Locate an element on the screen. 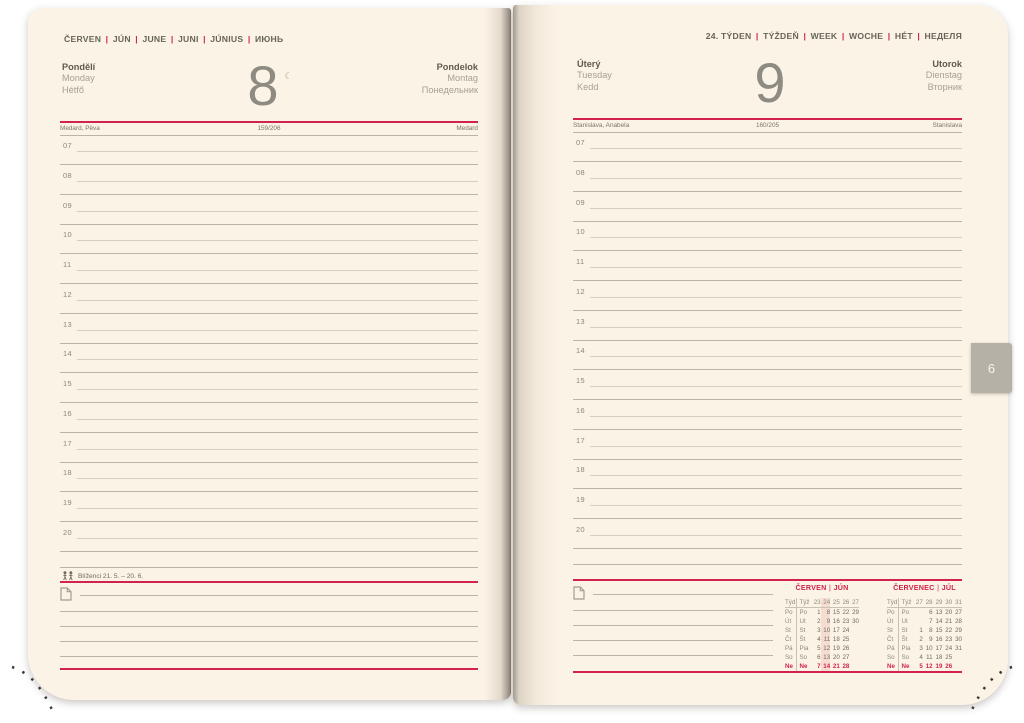 The width and height of the screenshot is (1024, 723). hour-slot: 07 is located at coordinates (269, 155).